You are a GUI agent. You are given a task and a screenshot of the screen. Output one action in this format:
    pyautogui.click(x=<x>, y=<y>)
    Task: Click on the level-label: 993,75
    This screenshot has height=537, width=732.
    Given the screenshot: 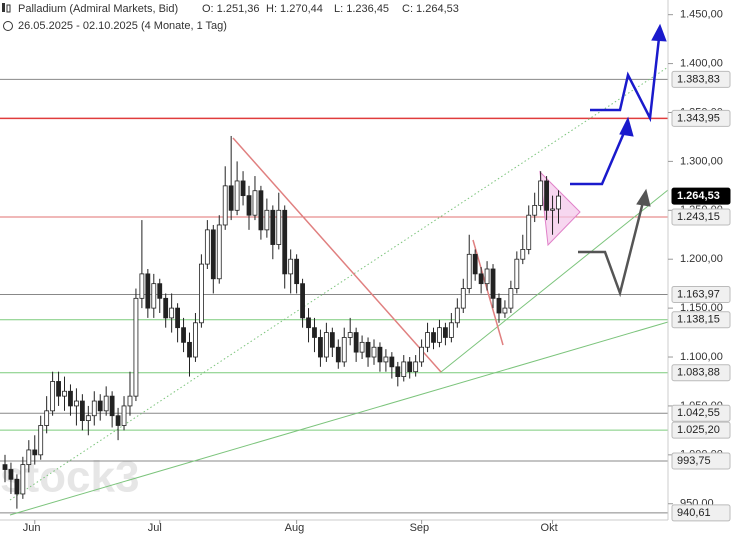 What is the action you would take?
    pyautogui.click(x=694, y=461)
    